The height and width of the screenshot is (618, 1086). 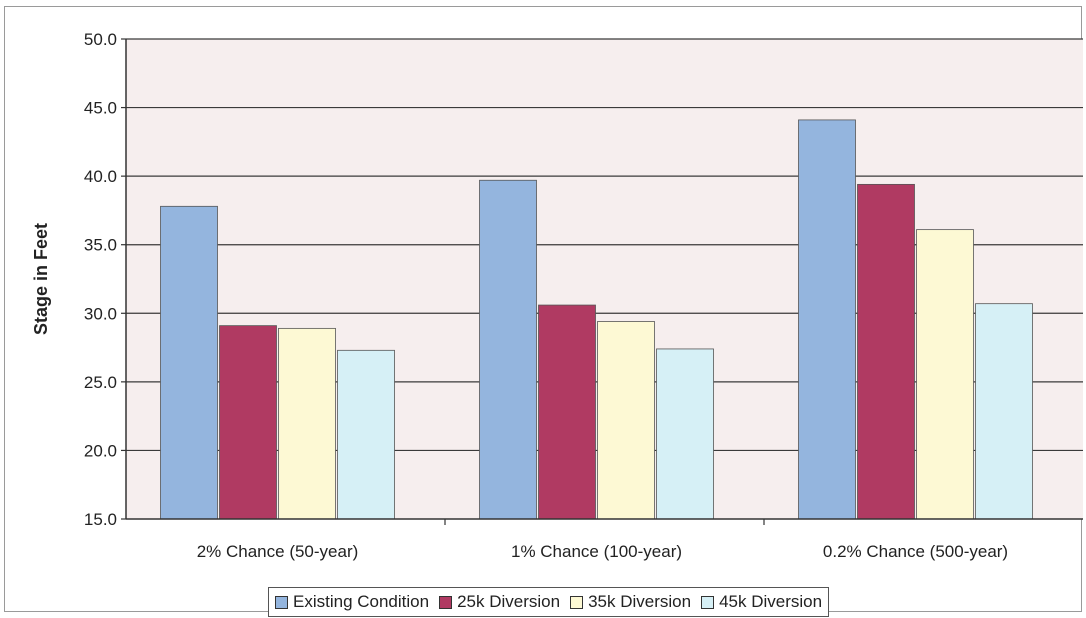 I want to click on y-tick-label: 45.0, so click(x=100, y=108).